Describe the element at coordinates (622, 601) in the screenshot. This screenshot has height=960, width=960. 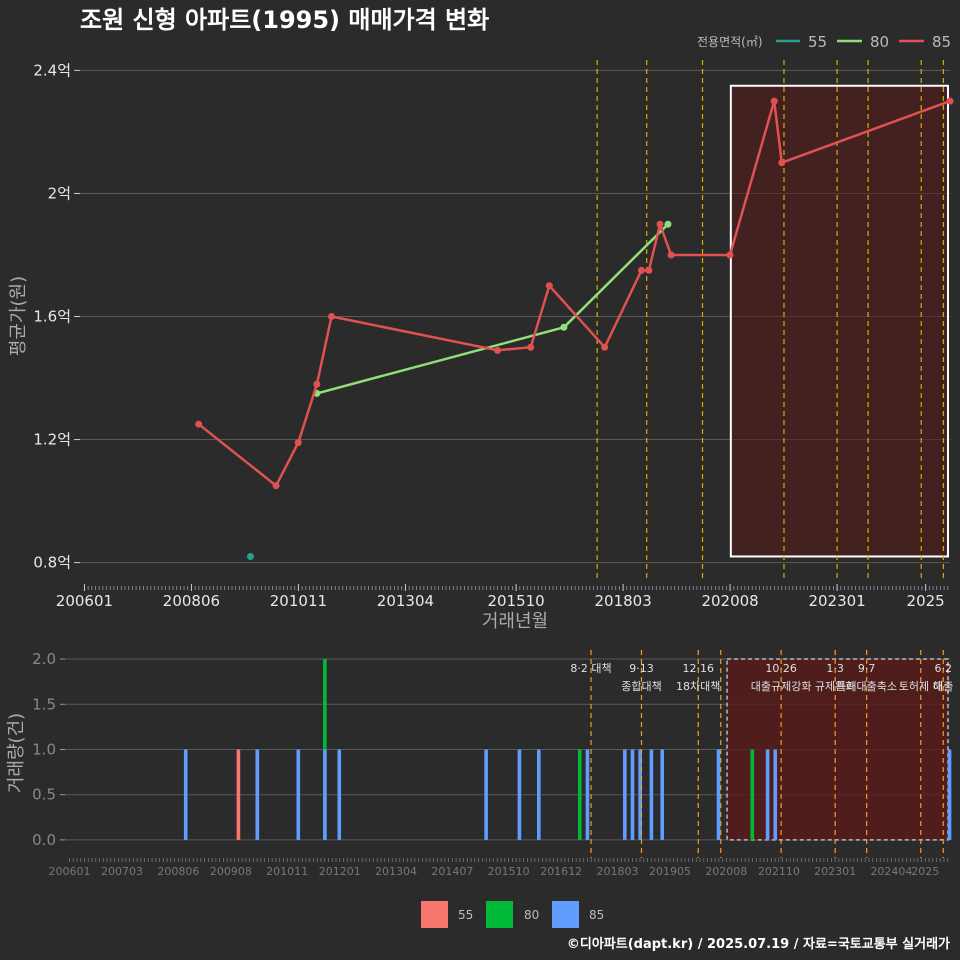
I see `x-tick-label: 201803` at that location.